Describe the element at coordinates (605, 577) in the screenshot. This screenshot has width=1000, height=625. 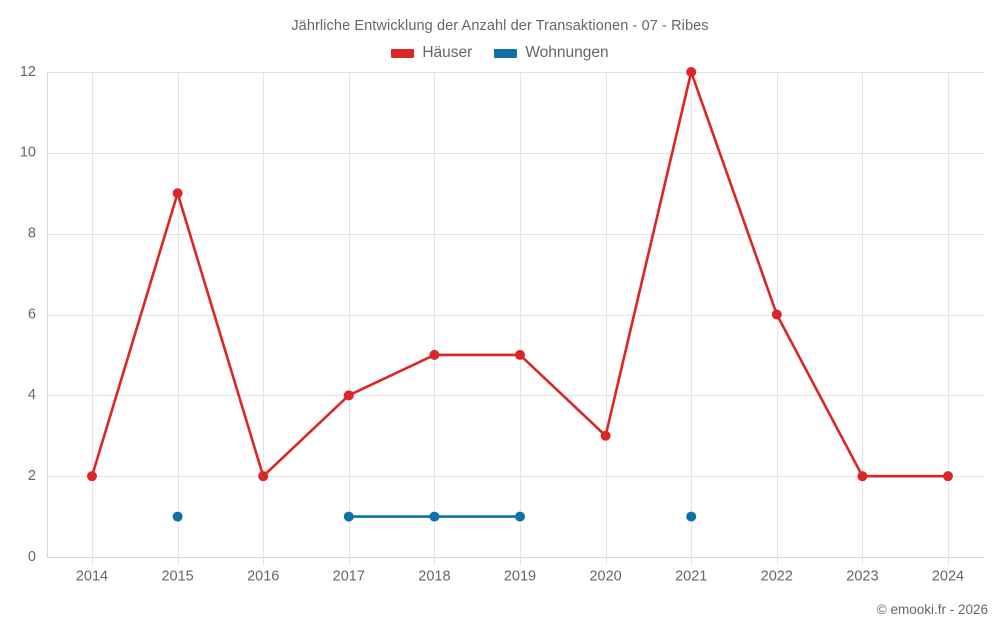
I see `x-tick-label: 2020` at that location.